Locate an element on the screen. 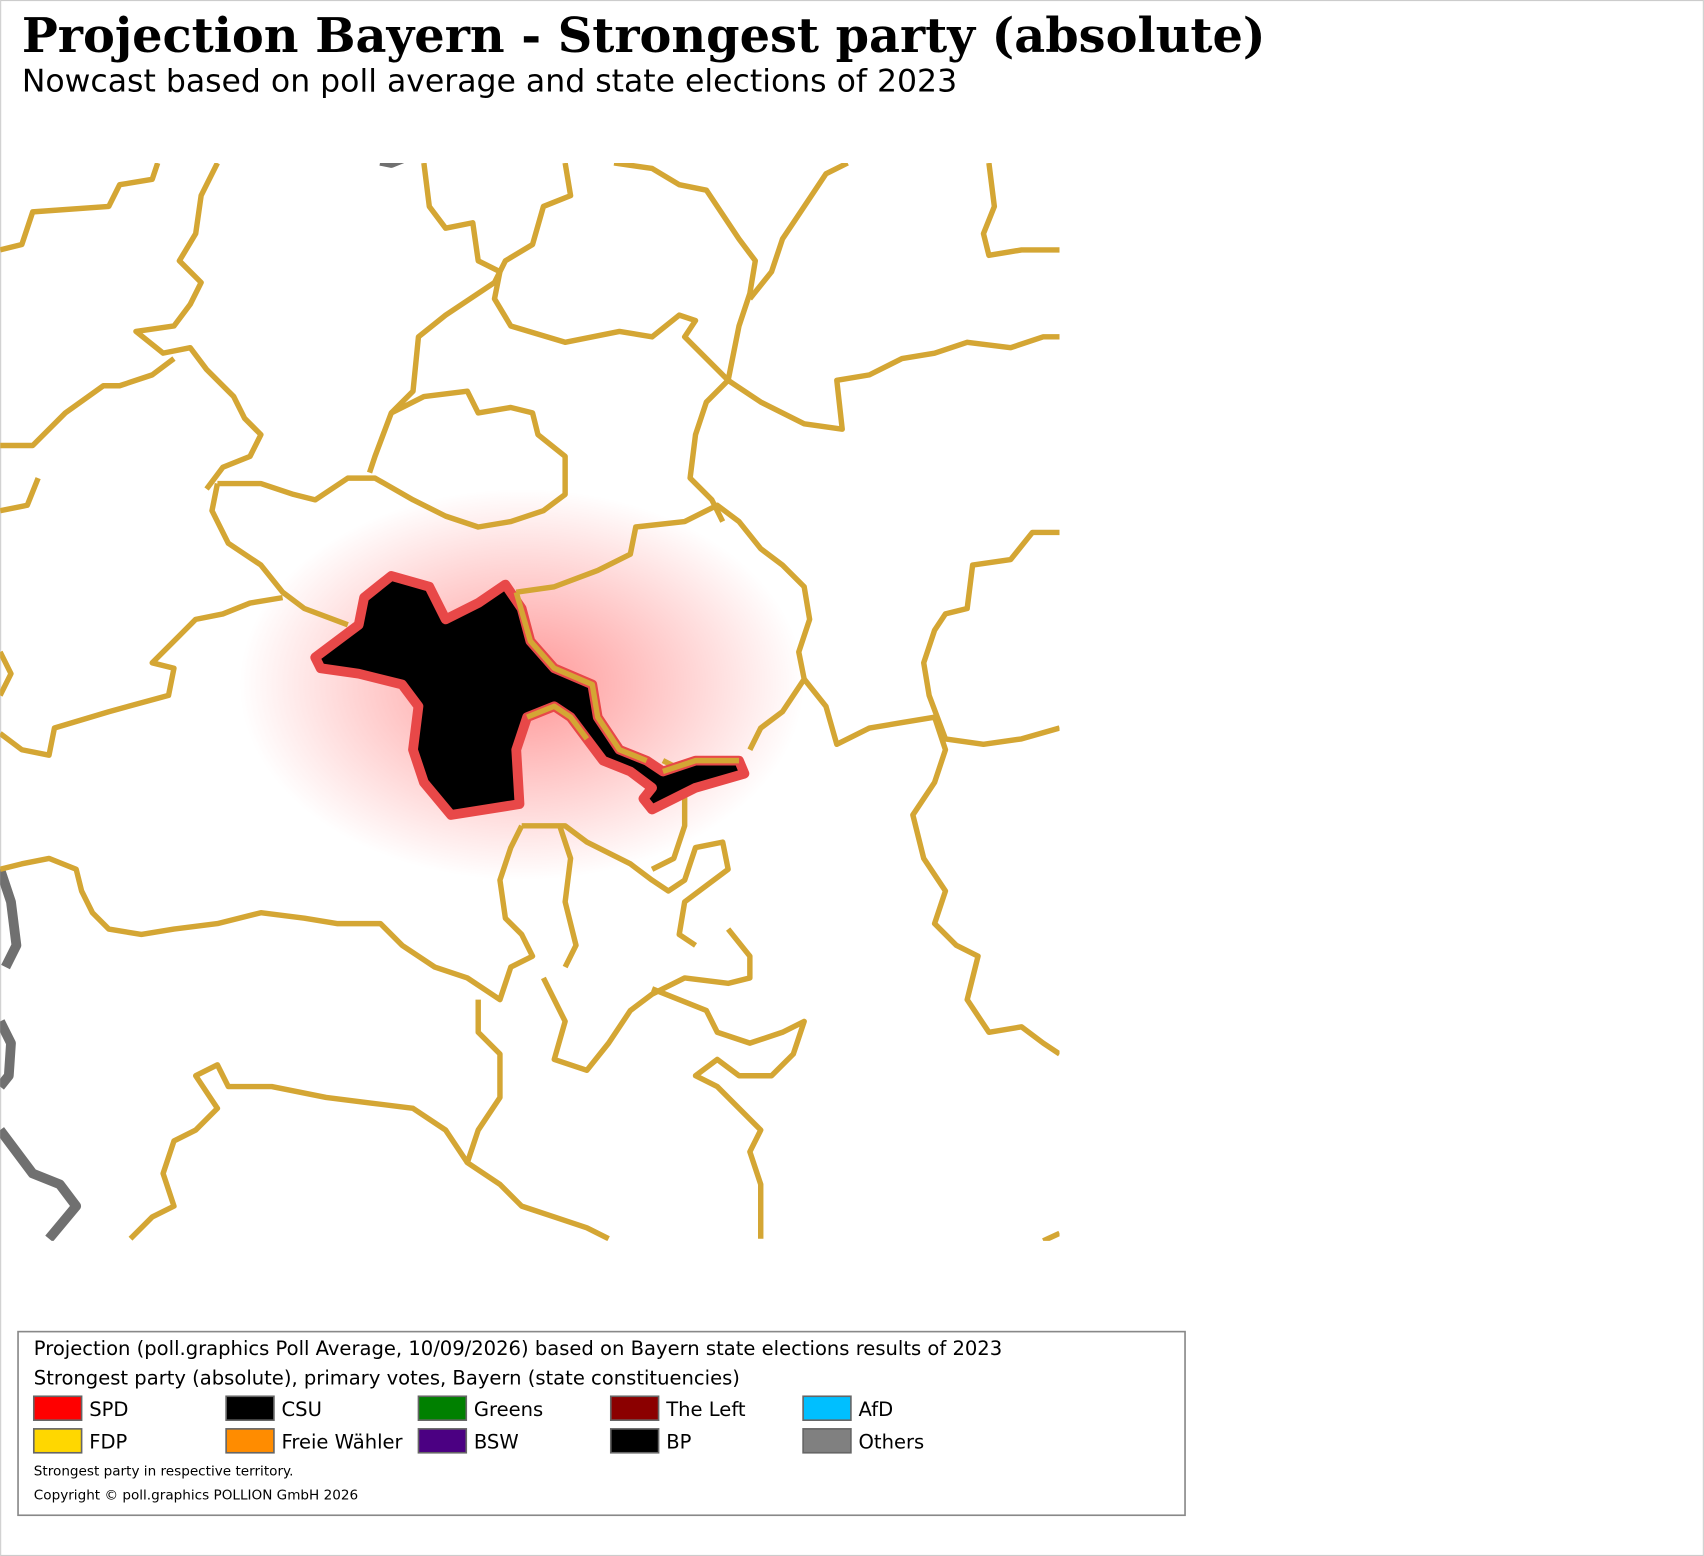 Image resolution: width=1704 pixels, height=1556 pixels. legend-note: Strongest party in respective territory. is located at coordinates (164, 1472).